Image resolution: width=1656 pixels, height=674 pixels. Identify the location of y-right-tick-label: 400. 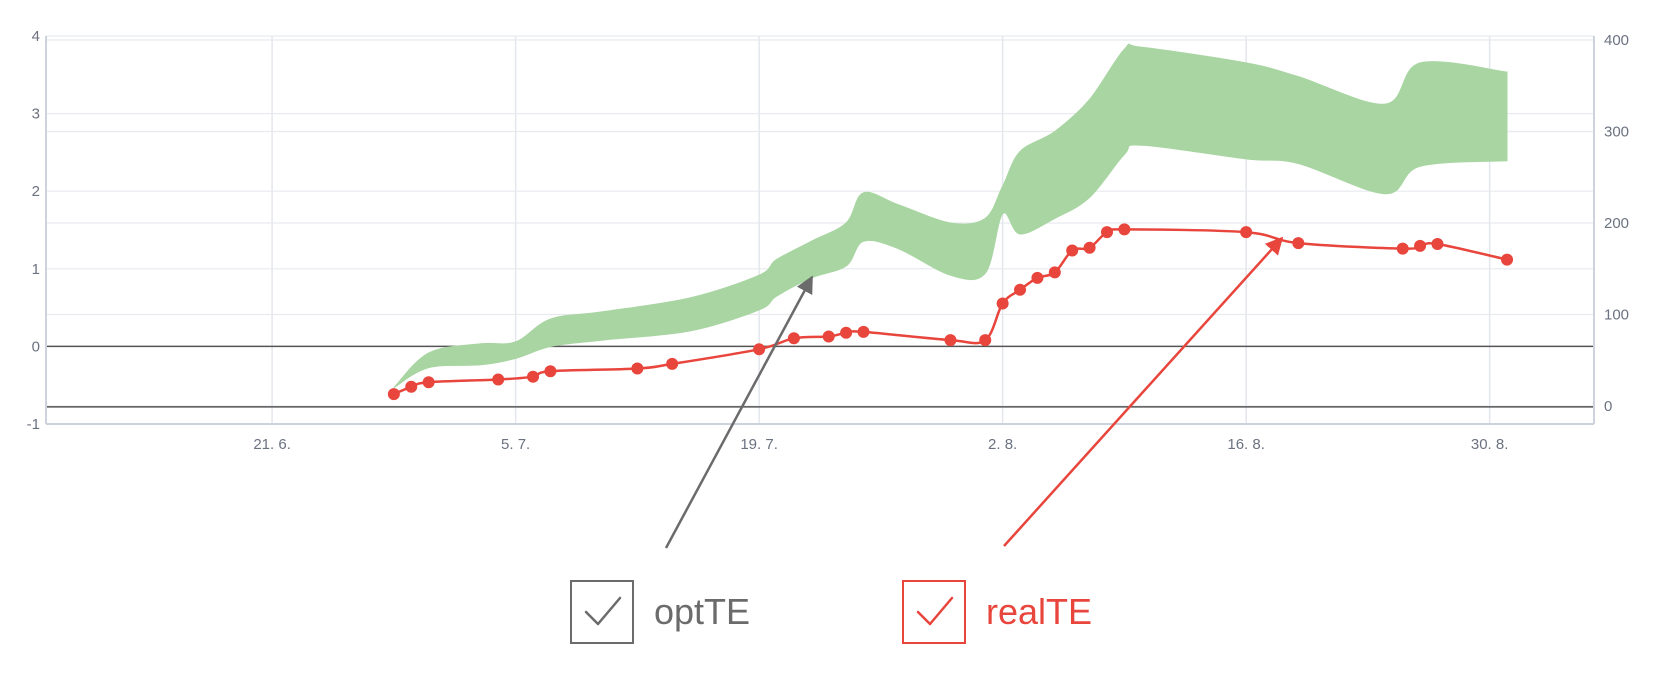
(1616, 40).